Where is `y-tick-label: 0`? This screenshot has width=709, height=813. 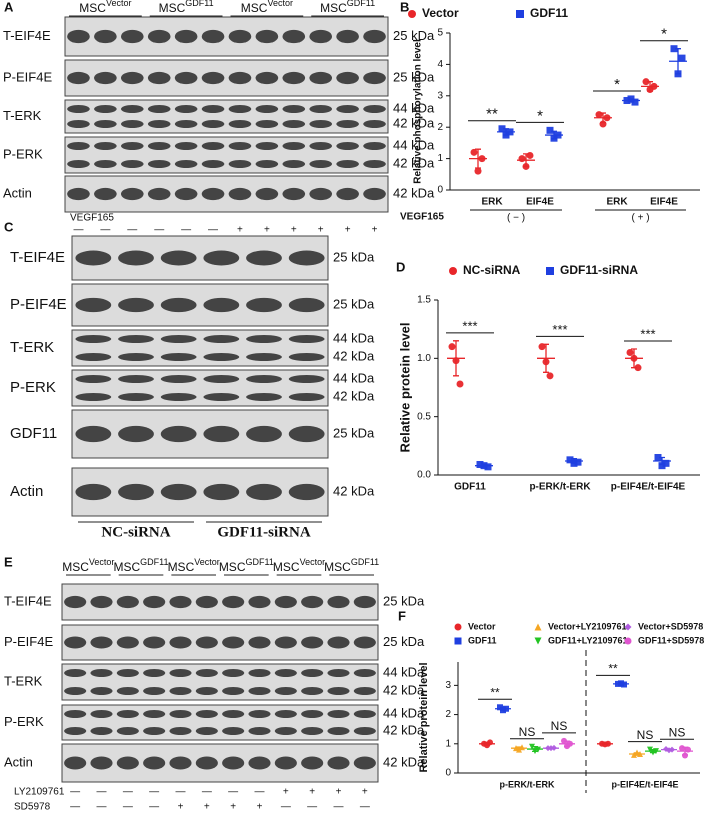
y-tick-label: 0 is located at coordinates (448, 773).